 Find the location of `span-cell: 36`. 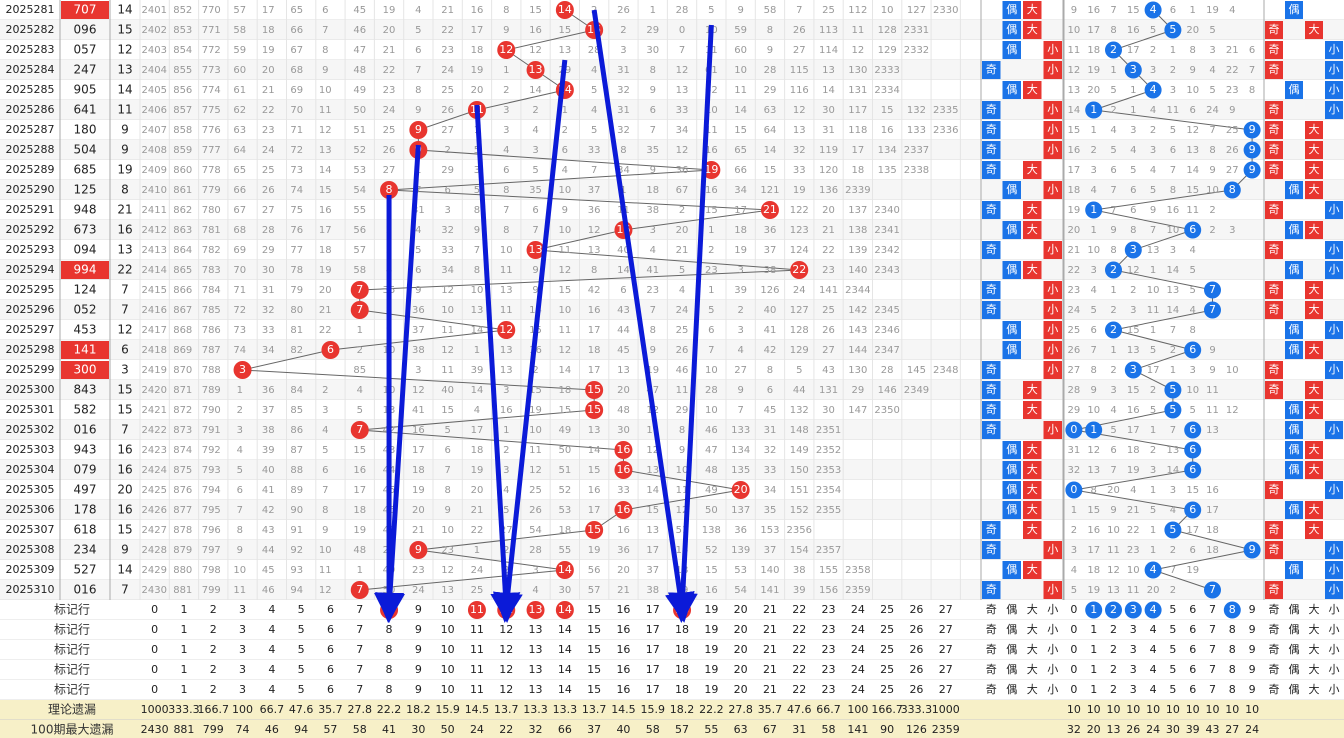

span-cell: 36 is located at coordinates (740, 530).